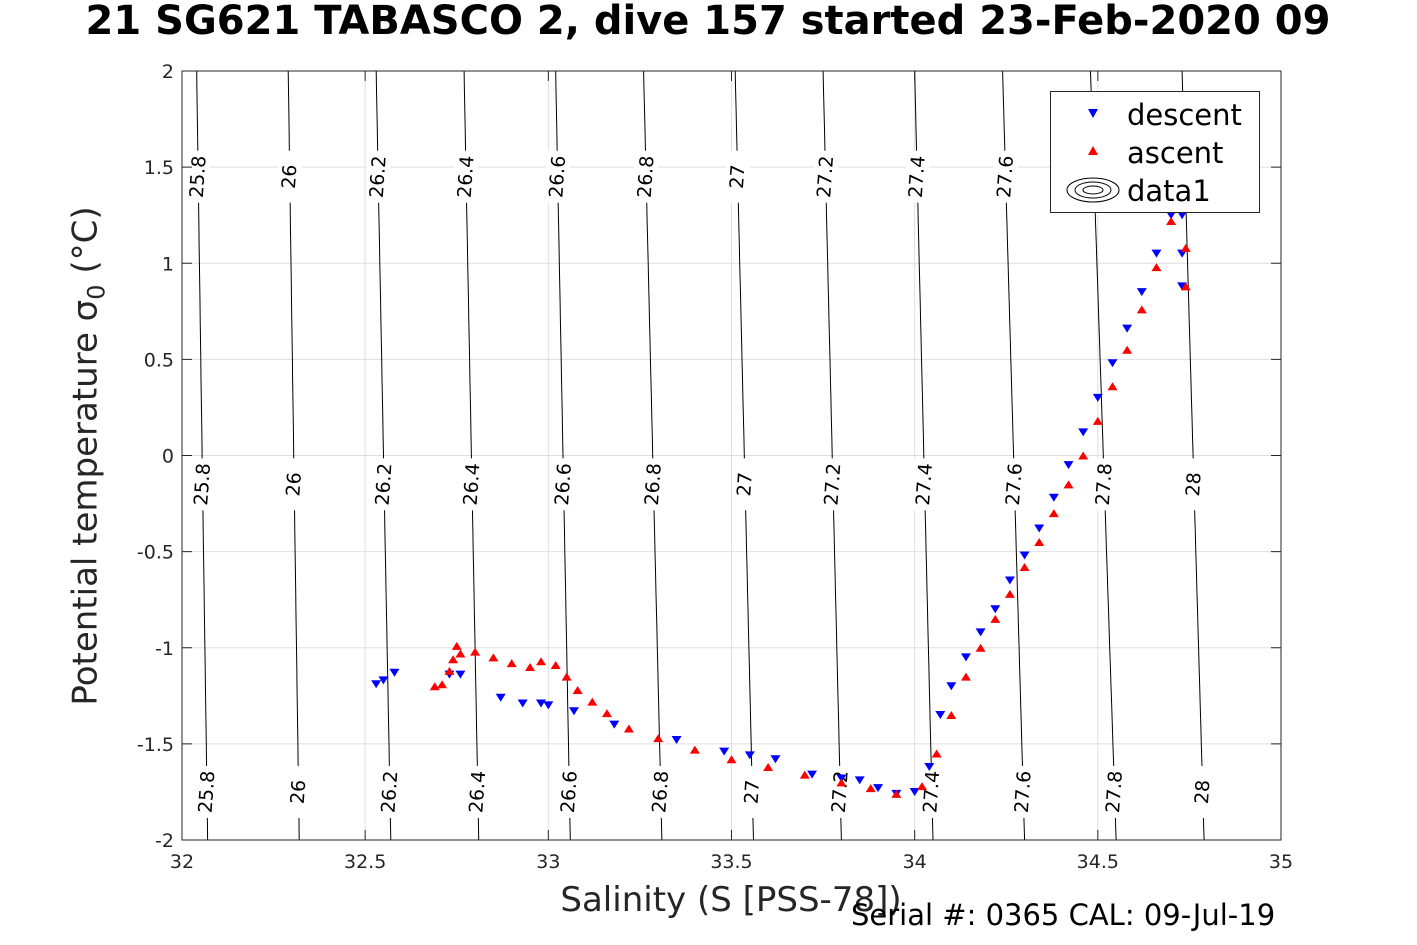 This screenshot has width=1417, height=945. Describe the element at coordinates (1175, 153) in the screenshot. I see `legend-ascent-label: ascent` at that location.